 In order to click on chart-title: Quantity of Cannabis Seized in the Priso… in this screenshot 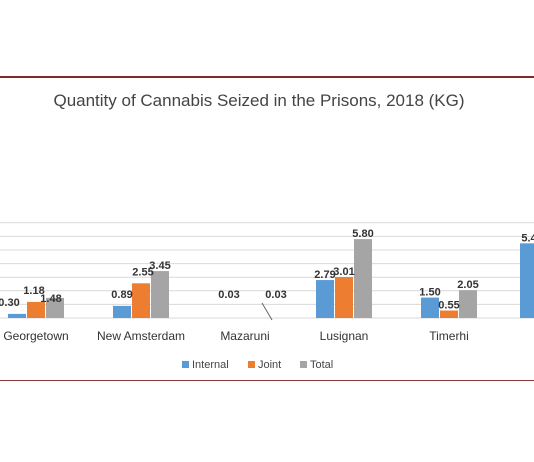, I will do `click(258, 100)`.